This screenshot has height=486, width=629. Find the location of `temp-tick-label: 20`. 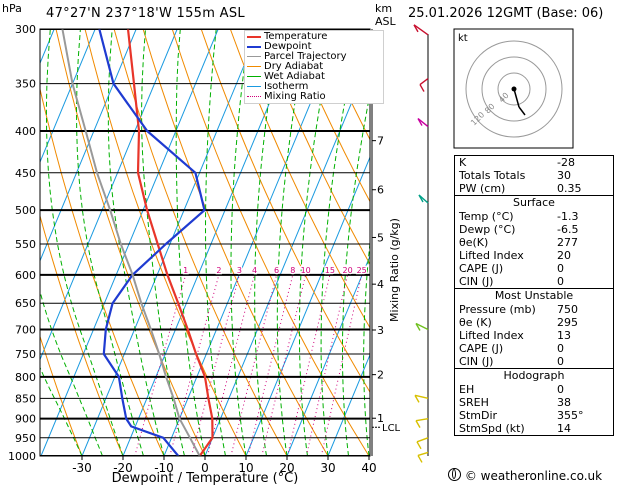

temp-tick-label: 20 is located at coordinates (286, 468).